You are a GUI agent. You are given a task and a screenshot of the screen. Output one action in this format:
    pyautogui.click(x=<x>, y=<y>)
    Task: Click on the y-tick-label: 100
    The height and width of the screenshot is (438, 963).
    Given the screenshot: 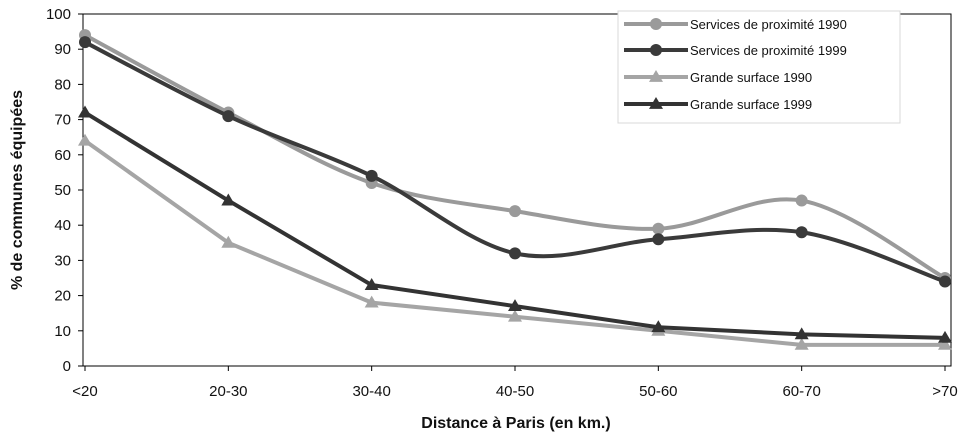 What is the action you would take?
    pyautogui.click(x=58, y=14)
    